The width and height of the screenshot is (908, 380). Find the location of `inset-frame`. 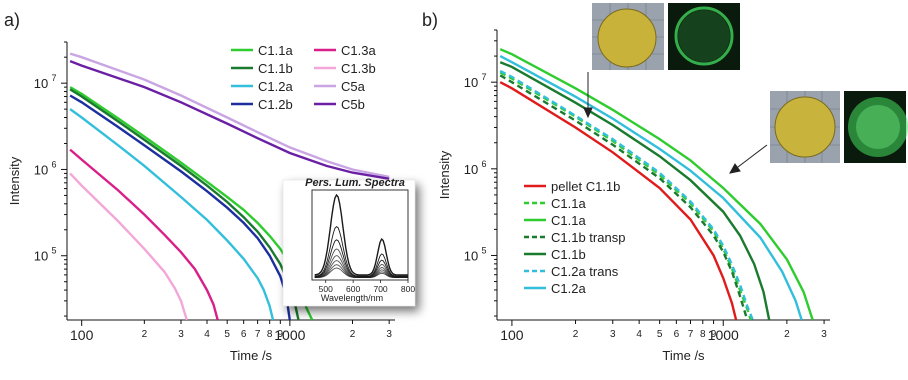

inset-frame is located at coordinates (360, 235).